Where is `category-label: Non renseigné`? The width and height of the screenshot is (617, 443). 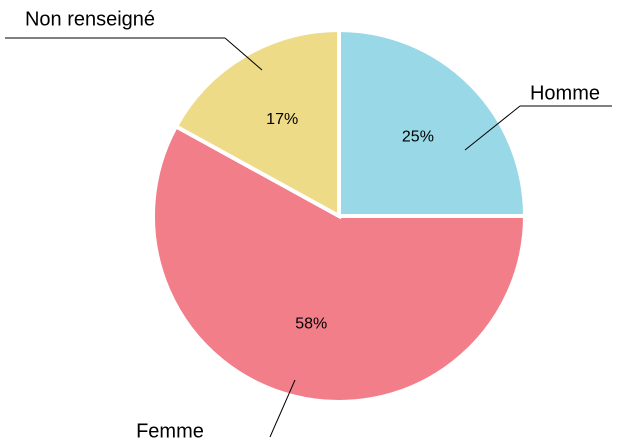
category-label: Non renseigné is located at coordinates (90, 19).